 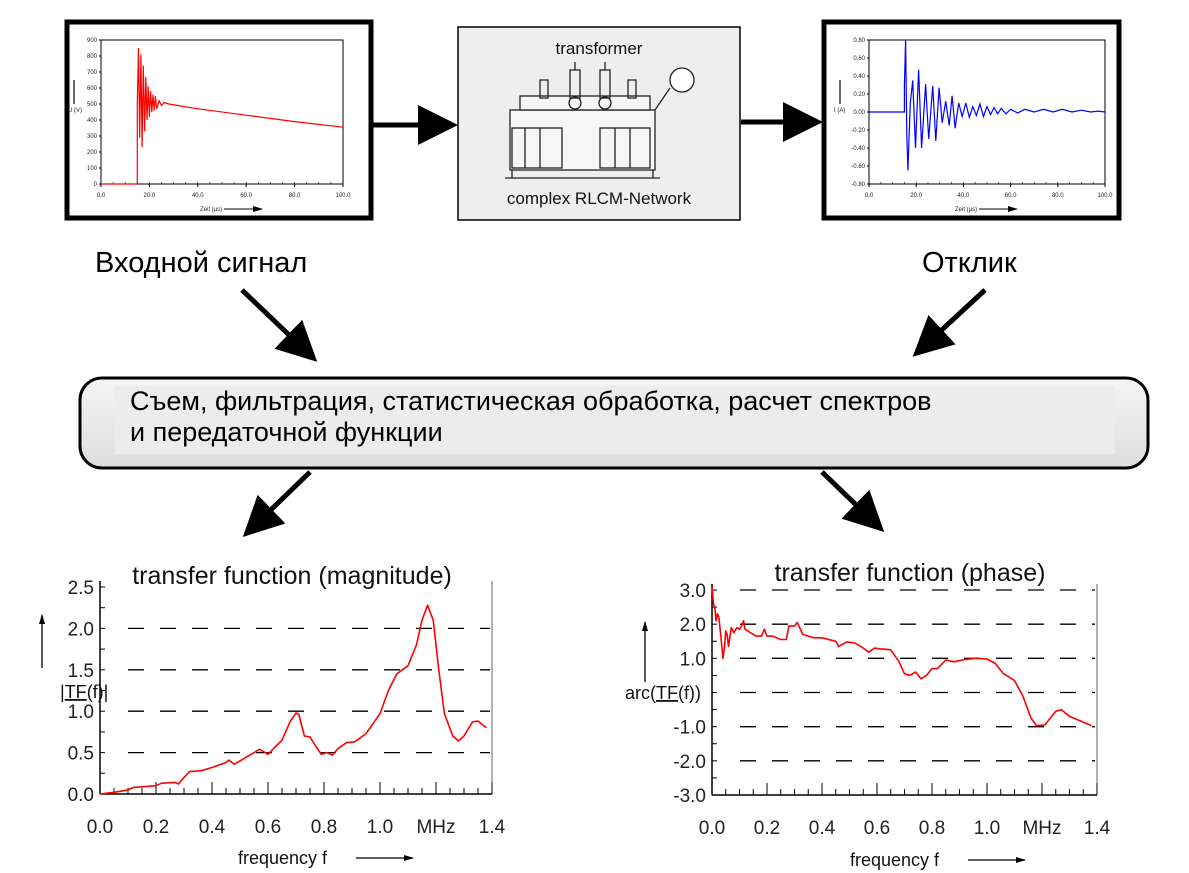 I want to click on y-tick-label: 200, so click(x=92, y=153).